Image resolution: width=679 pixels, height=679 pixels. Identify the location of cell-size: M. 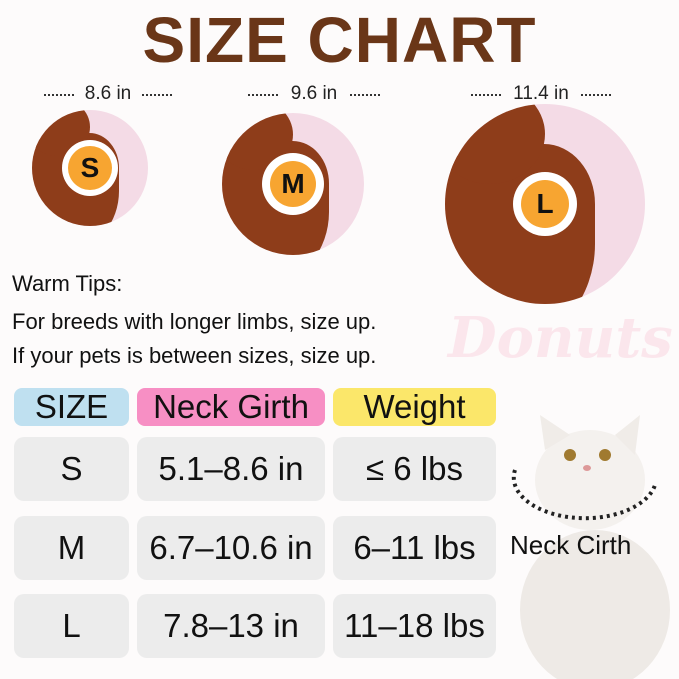
(71, 548).